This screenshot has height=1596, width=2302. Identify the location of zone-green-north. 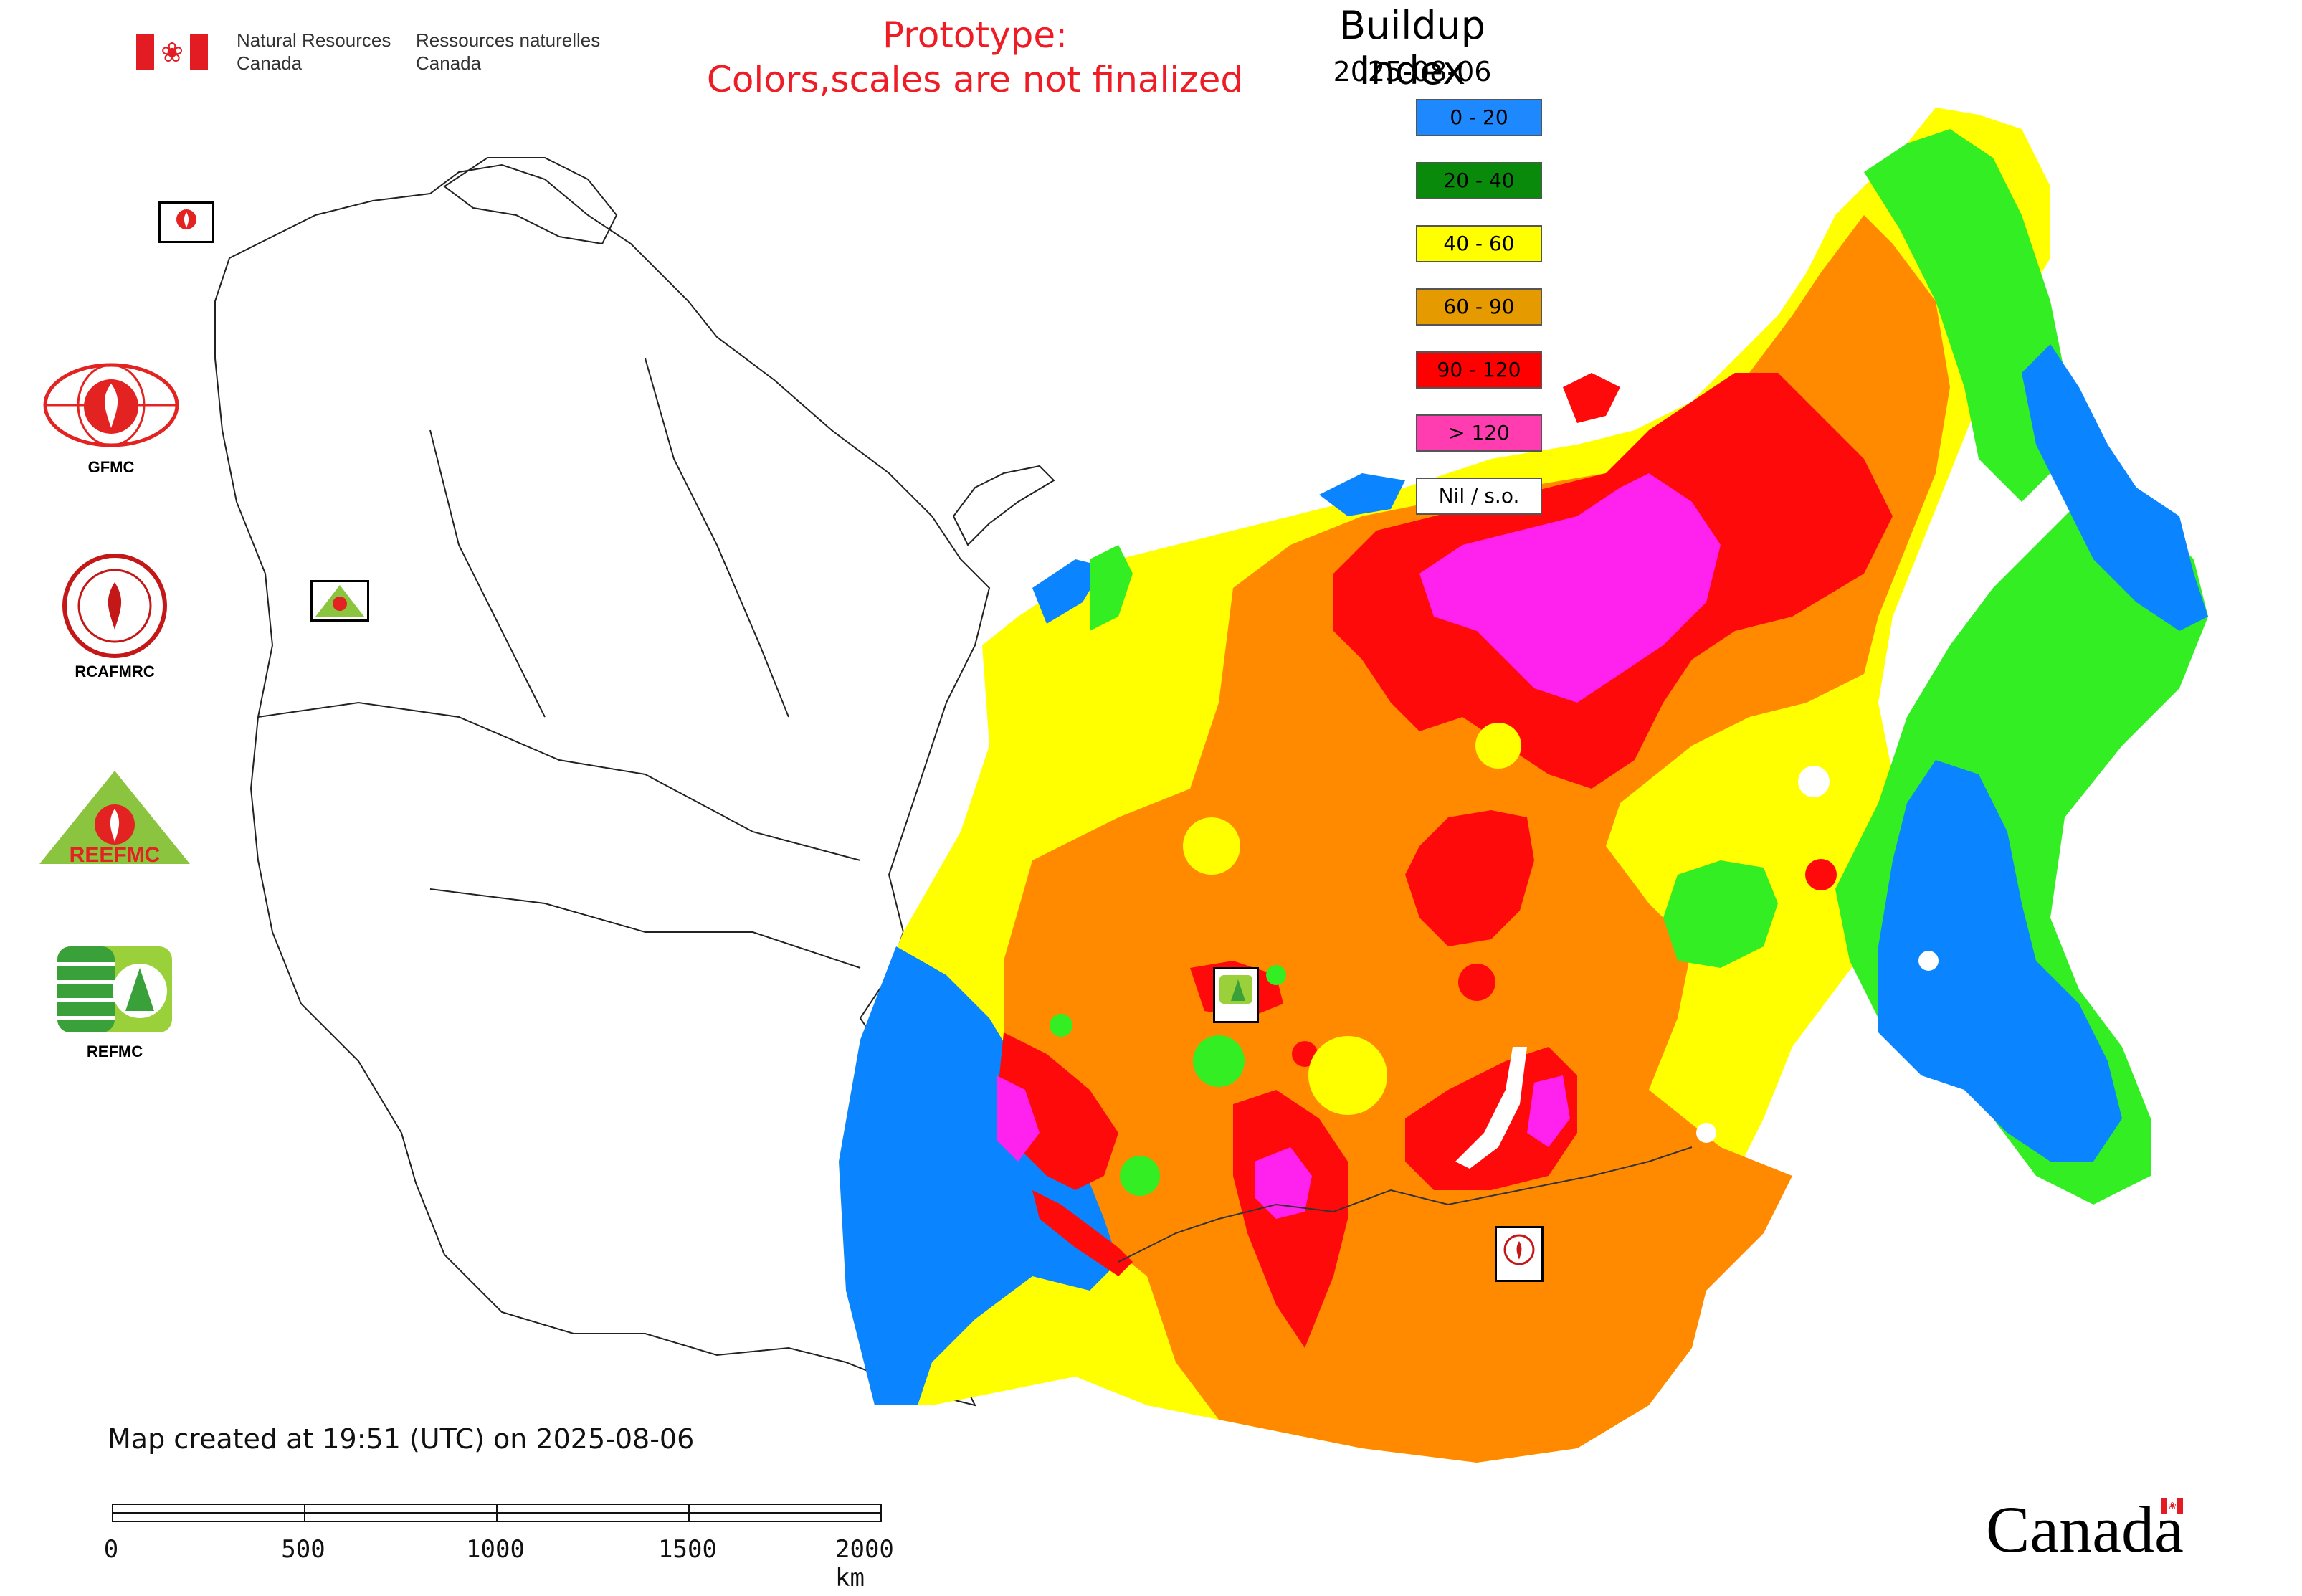
(1965, 315).